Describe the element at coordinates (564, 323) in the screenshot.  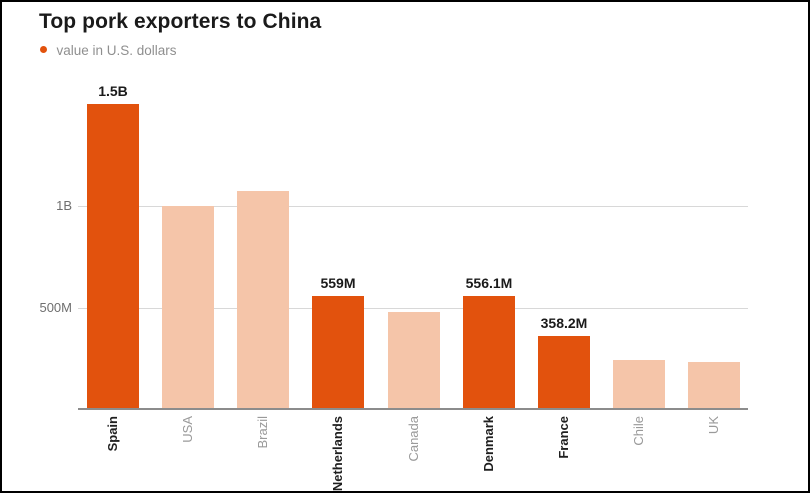
I see `bar-value-label-france: 358.2M` at that location.